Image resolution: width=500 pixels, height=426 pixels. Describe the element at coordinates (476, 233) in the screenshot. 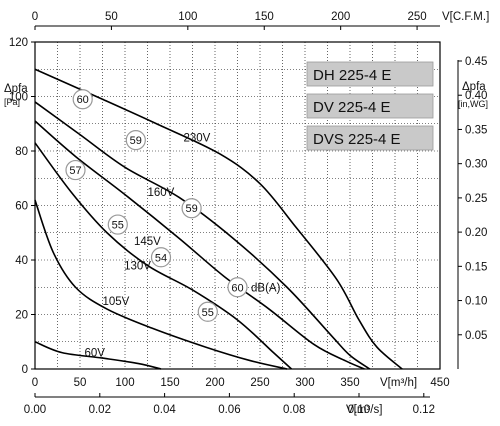

I see `right-tick-label: 0.20` at that location.